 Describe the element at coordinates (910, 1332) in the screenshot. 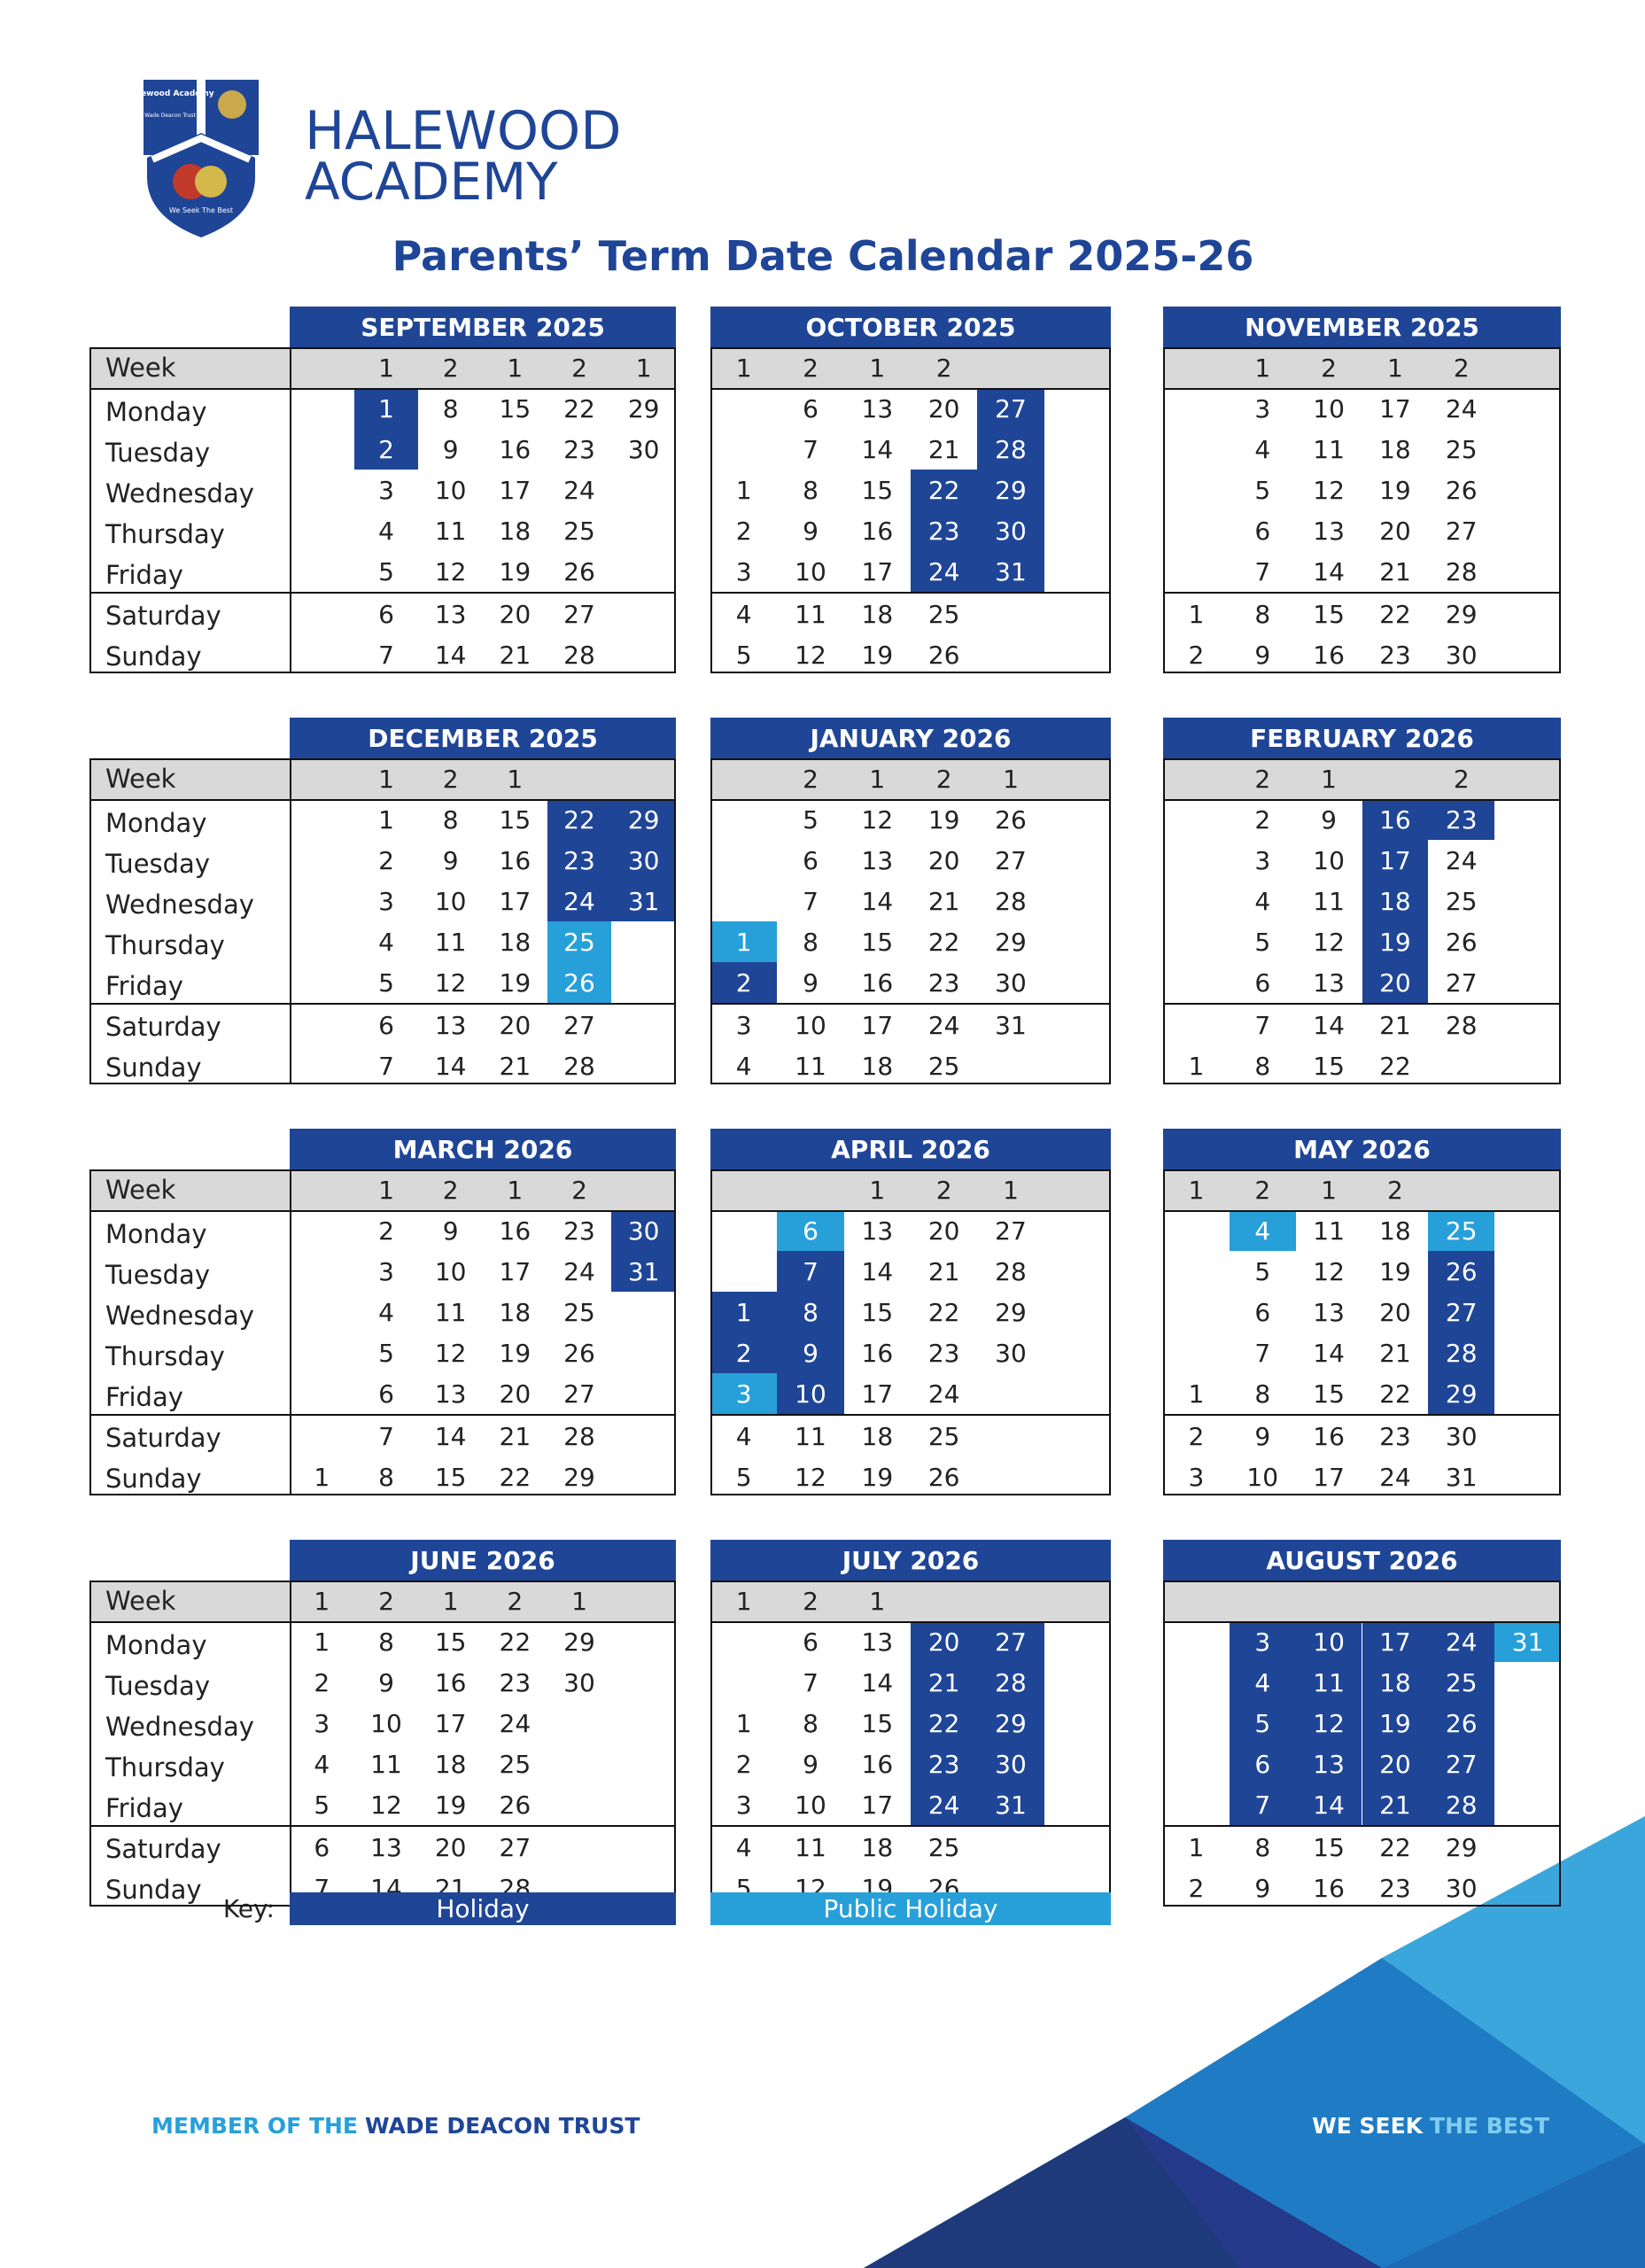

I see `month-box` at that location.